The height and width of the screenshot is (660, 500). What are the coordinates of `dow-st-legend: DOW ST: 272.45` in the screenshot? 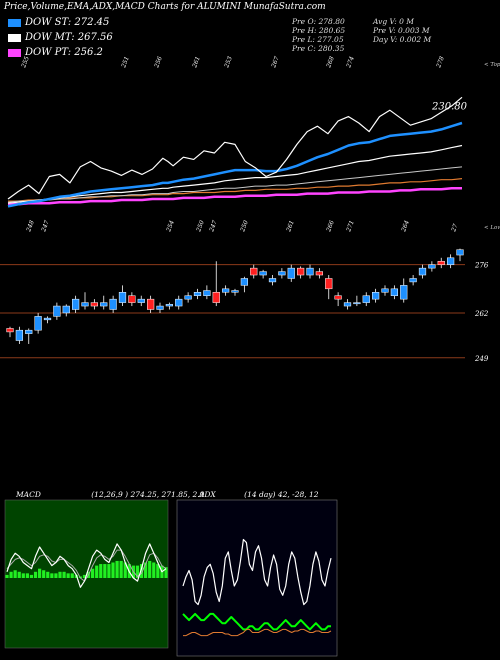 It's located at (58, 22).